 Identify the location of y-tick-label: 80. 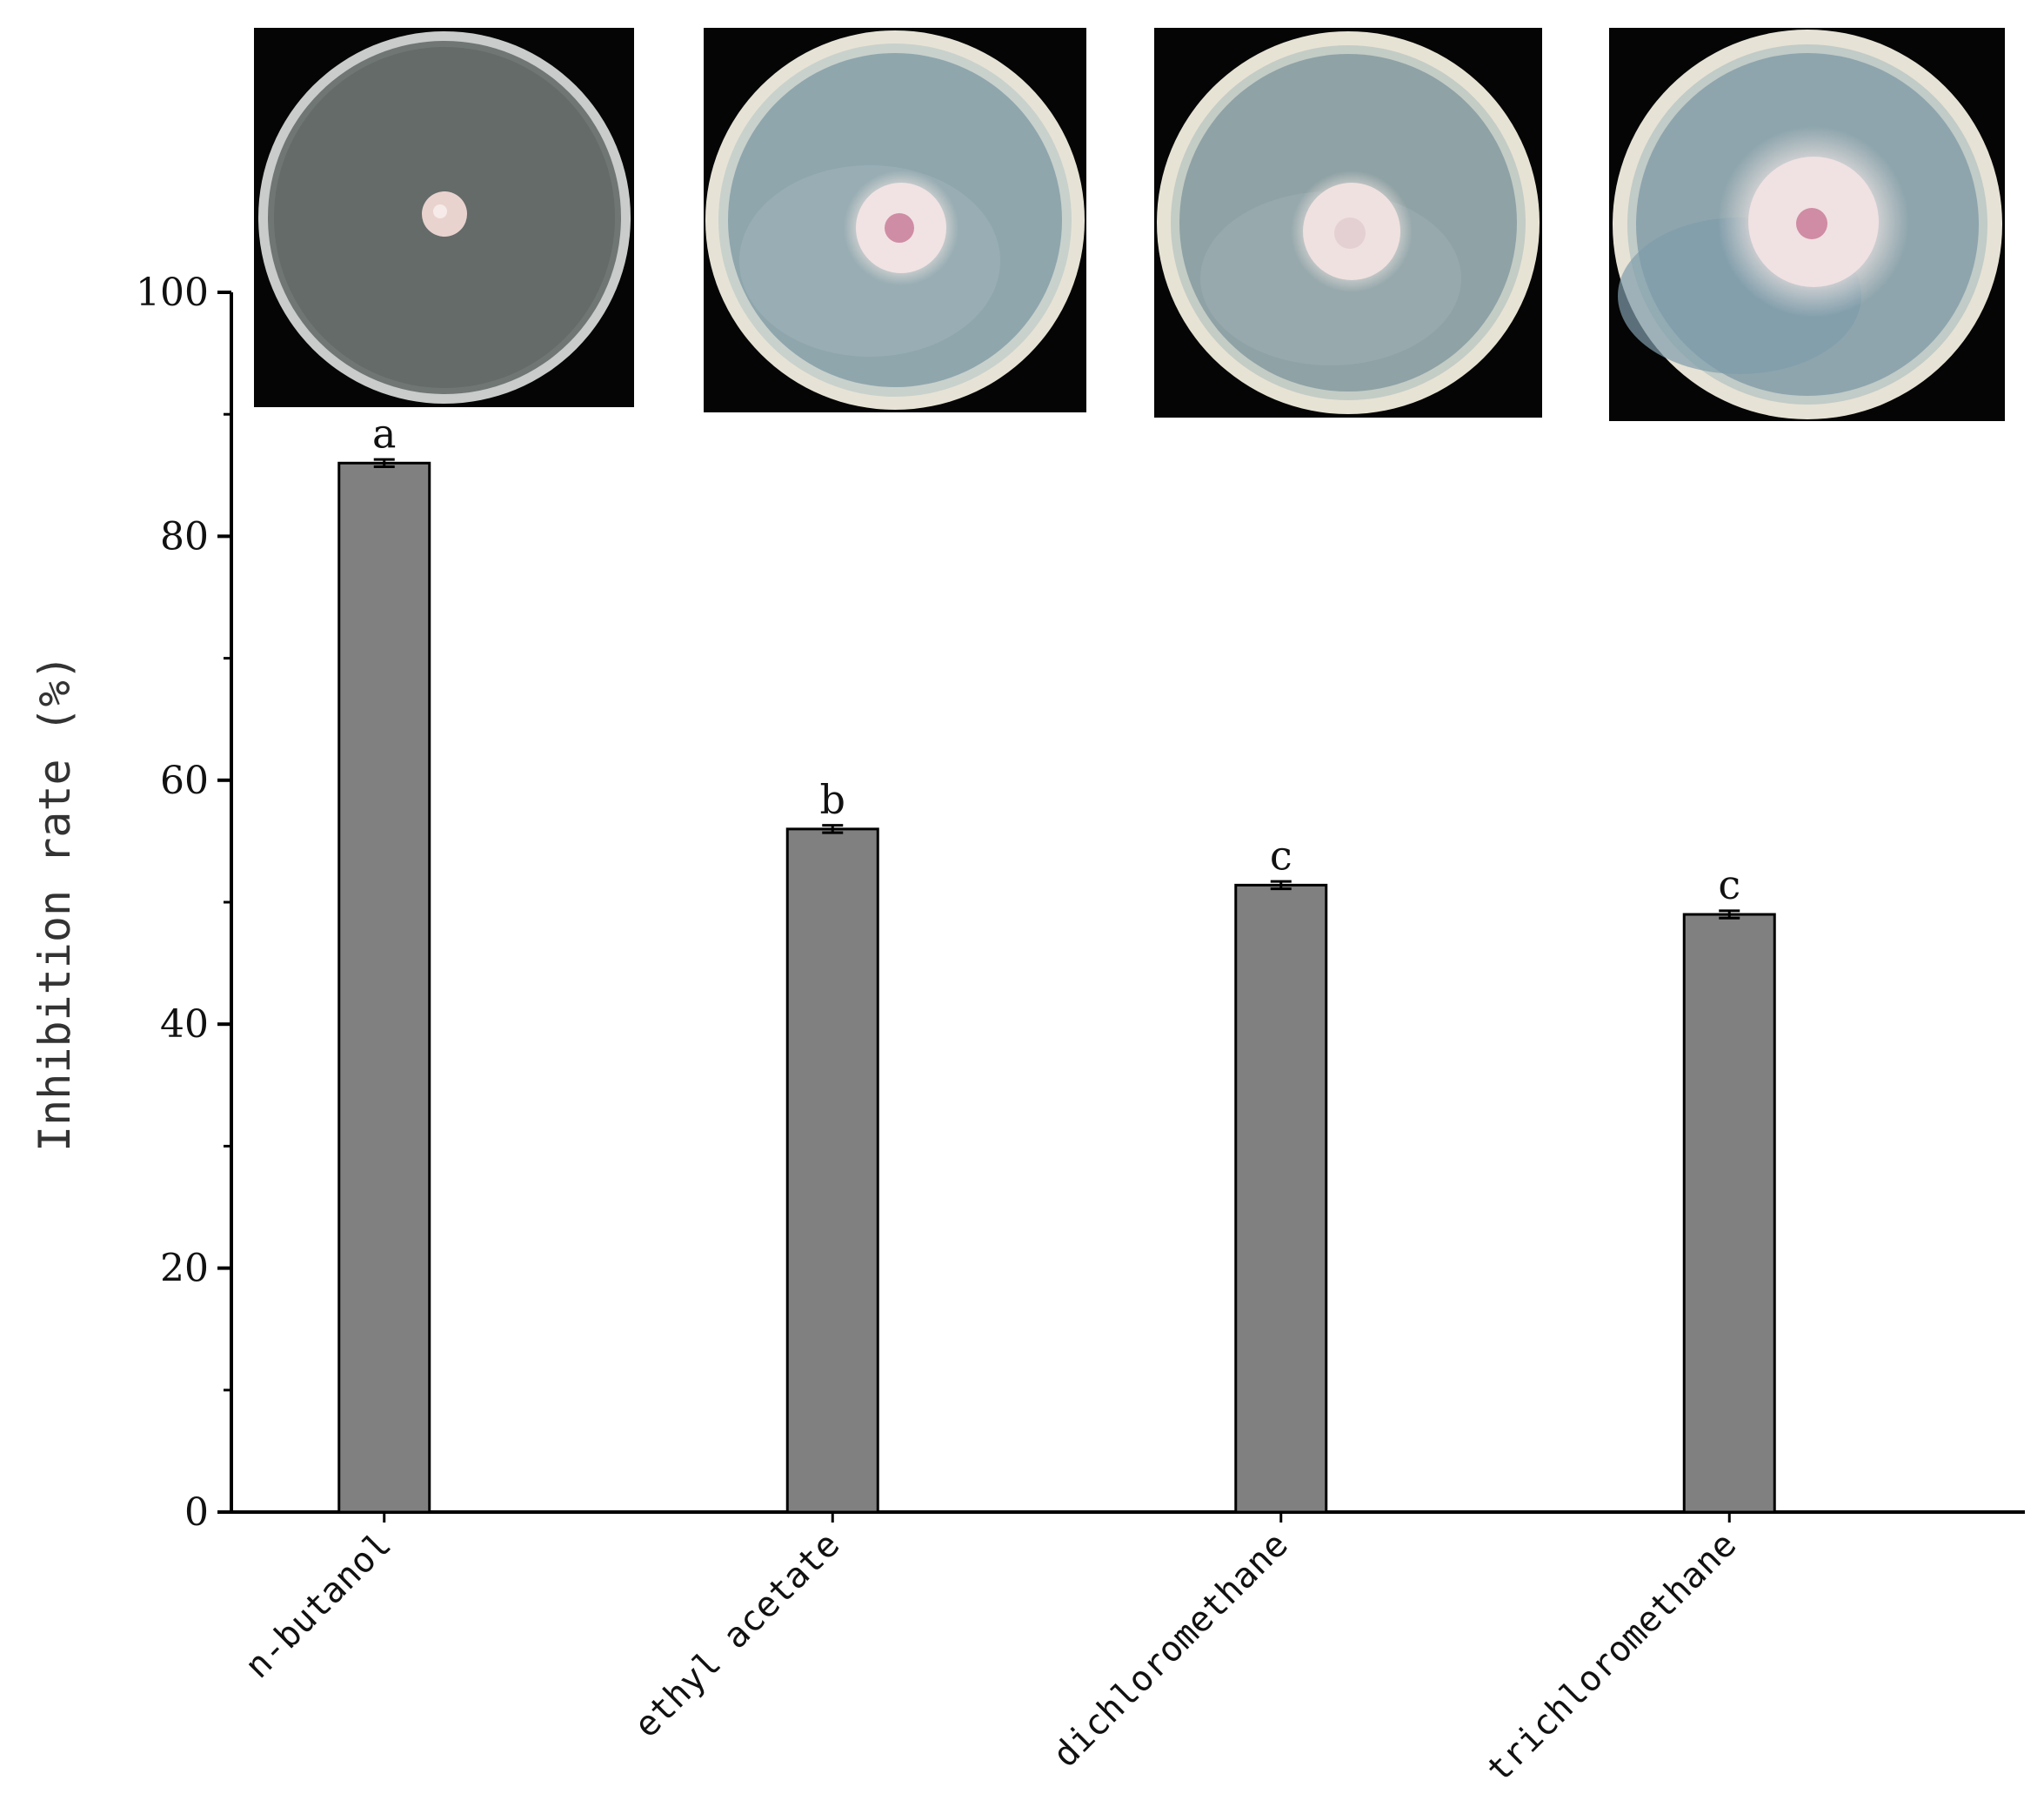
(184, 536).